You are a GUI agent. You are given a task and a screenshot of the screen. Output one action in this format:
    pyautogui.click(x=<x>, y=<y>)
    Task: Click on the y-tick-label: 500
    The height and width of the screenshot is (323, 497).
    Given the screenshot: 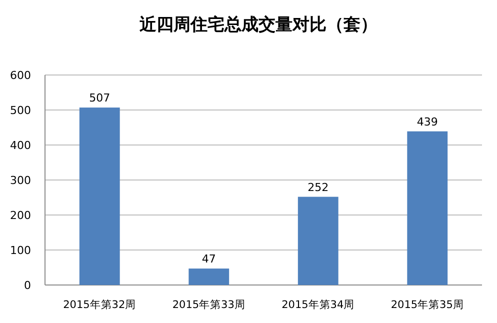 What is the action you would take?
    pyautogui.click(x=20, y=110)
    